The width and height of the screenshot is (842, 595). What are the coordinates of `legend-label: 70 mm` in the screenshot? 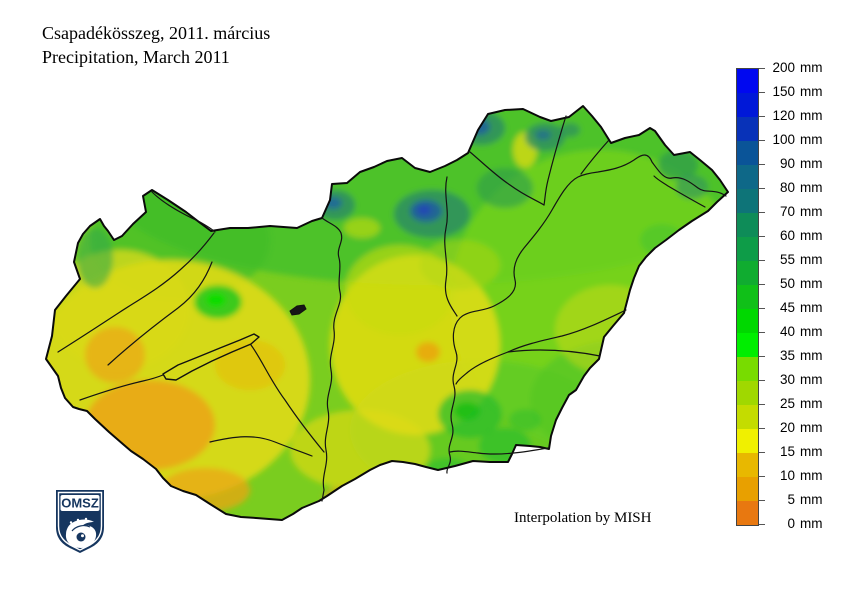 It's located at (801, 211).